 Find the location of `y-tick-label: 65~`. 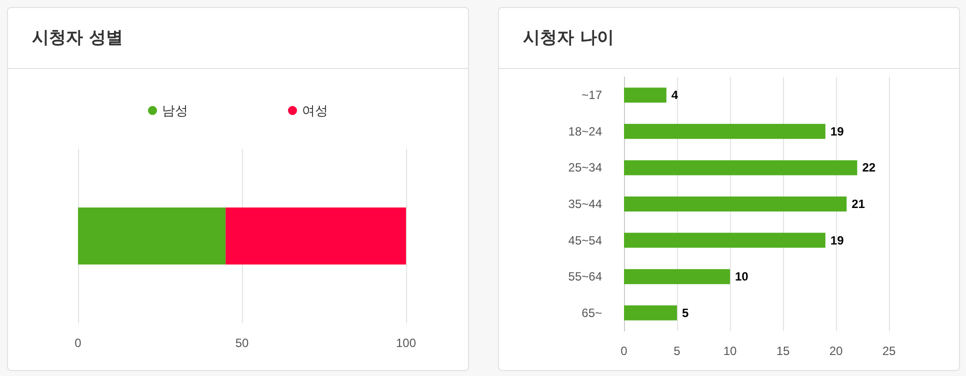

y-tick-label: 65~ is located at coordinates (592, 313).